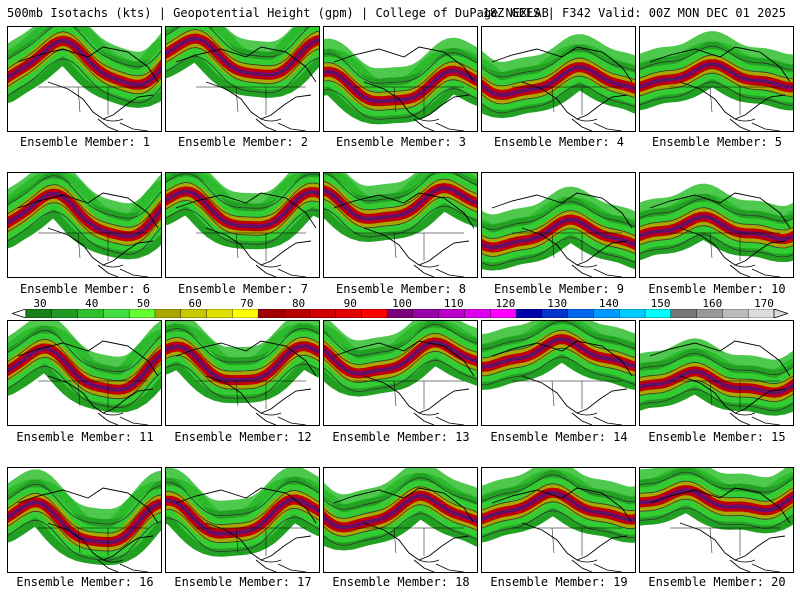 This screenshot has width=800, height=600. What do you see at coordinates (85, 142) in the screenshot?
I see `ensemble-member-label-1: Ensemble Member: 1` at bounding box center [85, 142].